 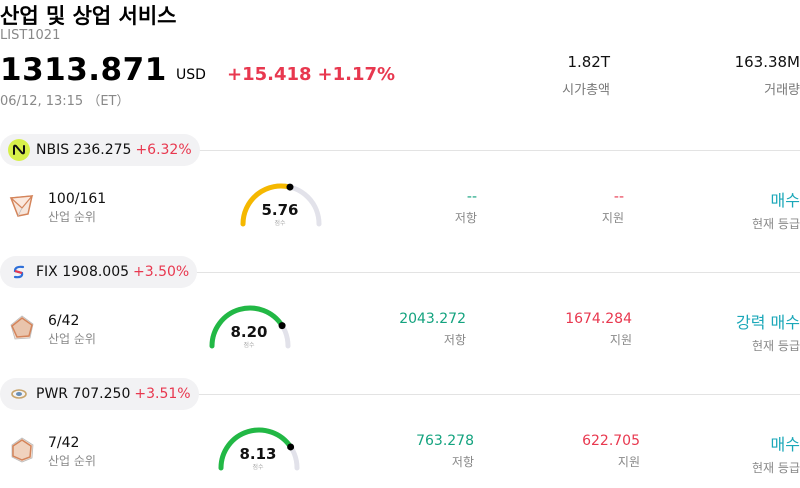 What do you see at coordinates (19, 394) in the screenshot?
I see `quanta-logo-icon` at bounding box center [19, 394].